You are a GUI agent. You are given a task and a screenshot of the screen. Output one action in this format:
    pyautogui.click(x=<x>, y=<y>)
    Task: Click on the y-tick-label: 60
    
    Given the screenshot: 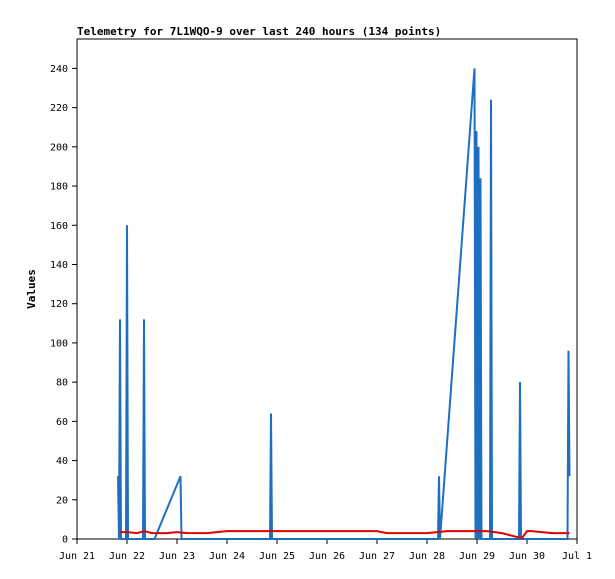 What is the action you would take?
    pyautogui.click(x=62, y=422)
    